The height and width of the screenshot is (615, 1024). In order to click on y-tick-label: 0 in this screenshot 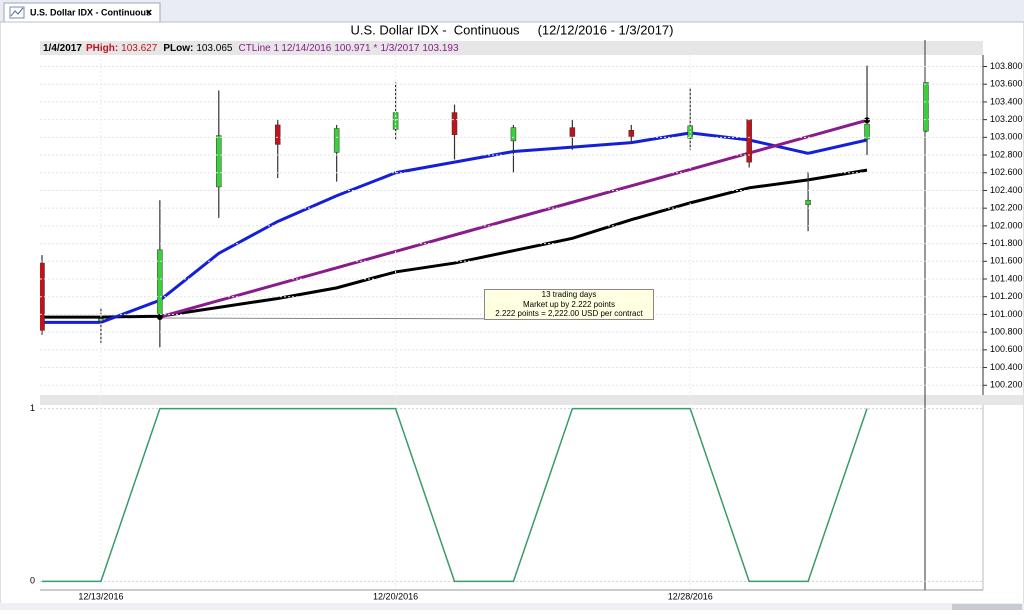, I will do `click(32, 581)`.